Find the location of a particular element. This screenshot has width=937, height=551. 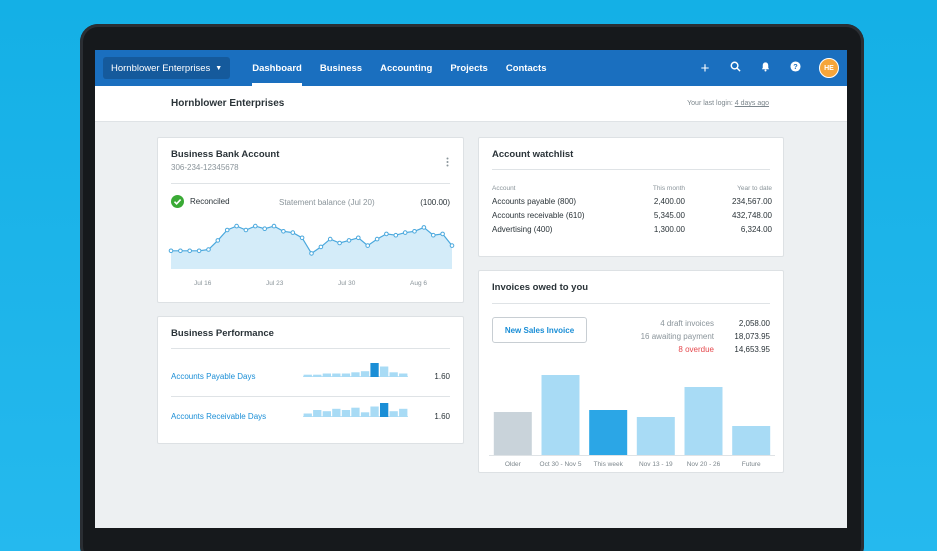

ytd-value: 6,324.00 is located at coordinates (756, 229).